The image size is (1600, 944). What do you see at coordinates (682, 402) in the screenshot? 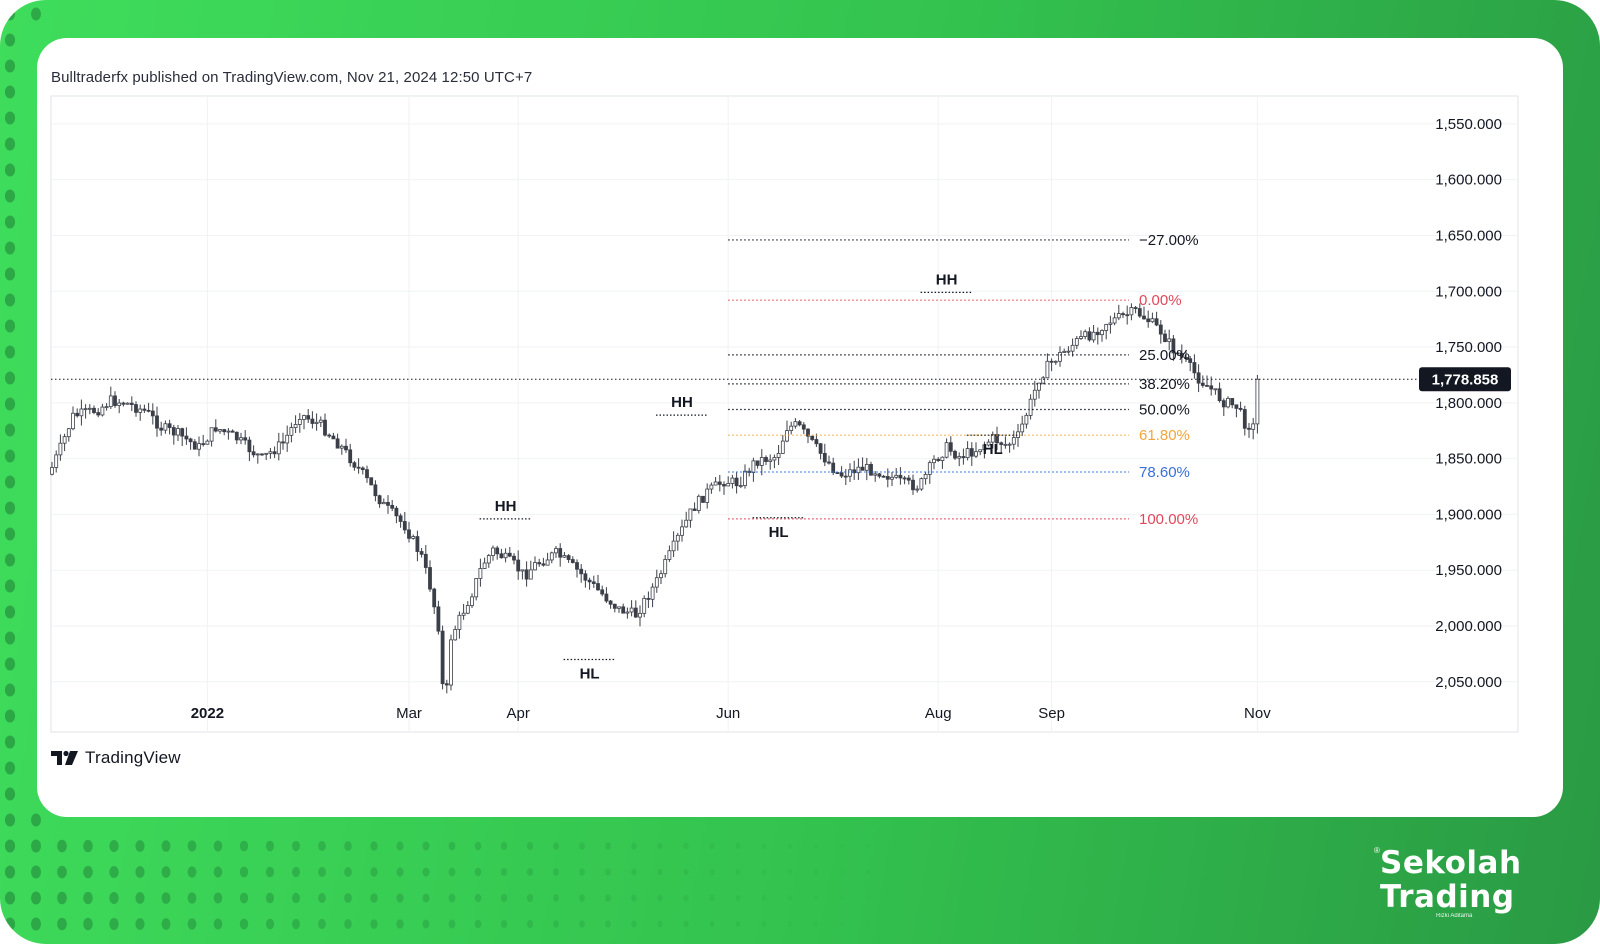
I see `higher-high-label: HH` at bounding box center [682, 402].